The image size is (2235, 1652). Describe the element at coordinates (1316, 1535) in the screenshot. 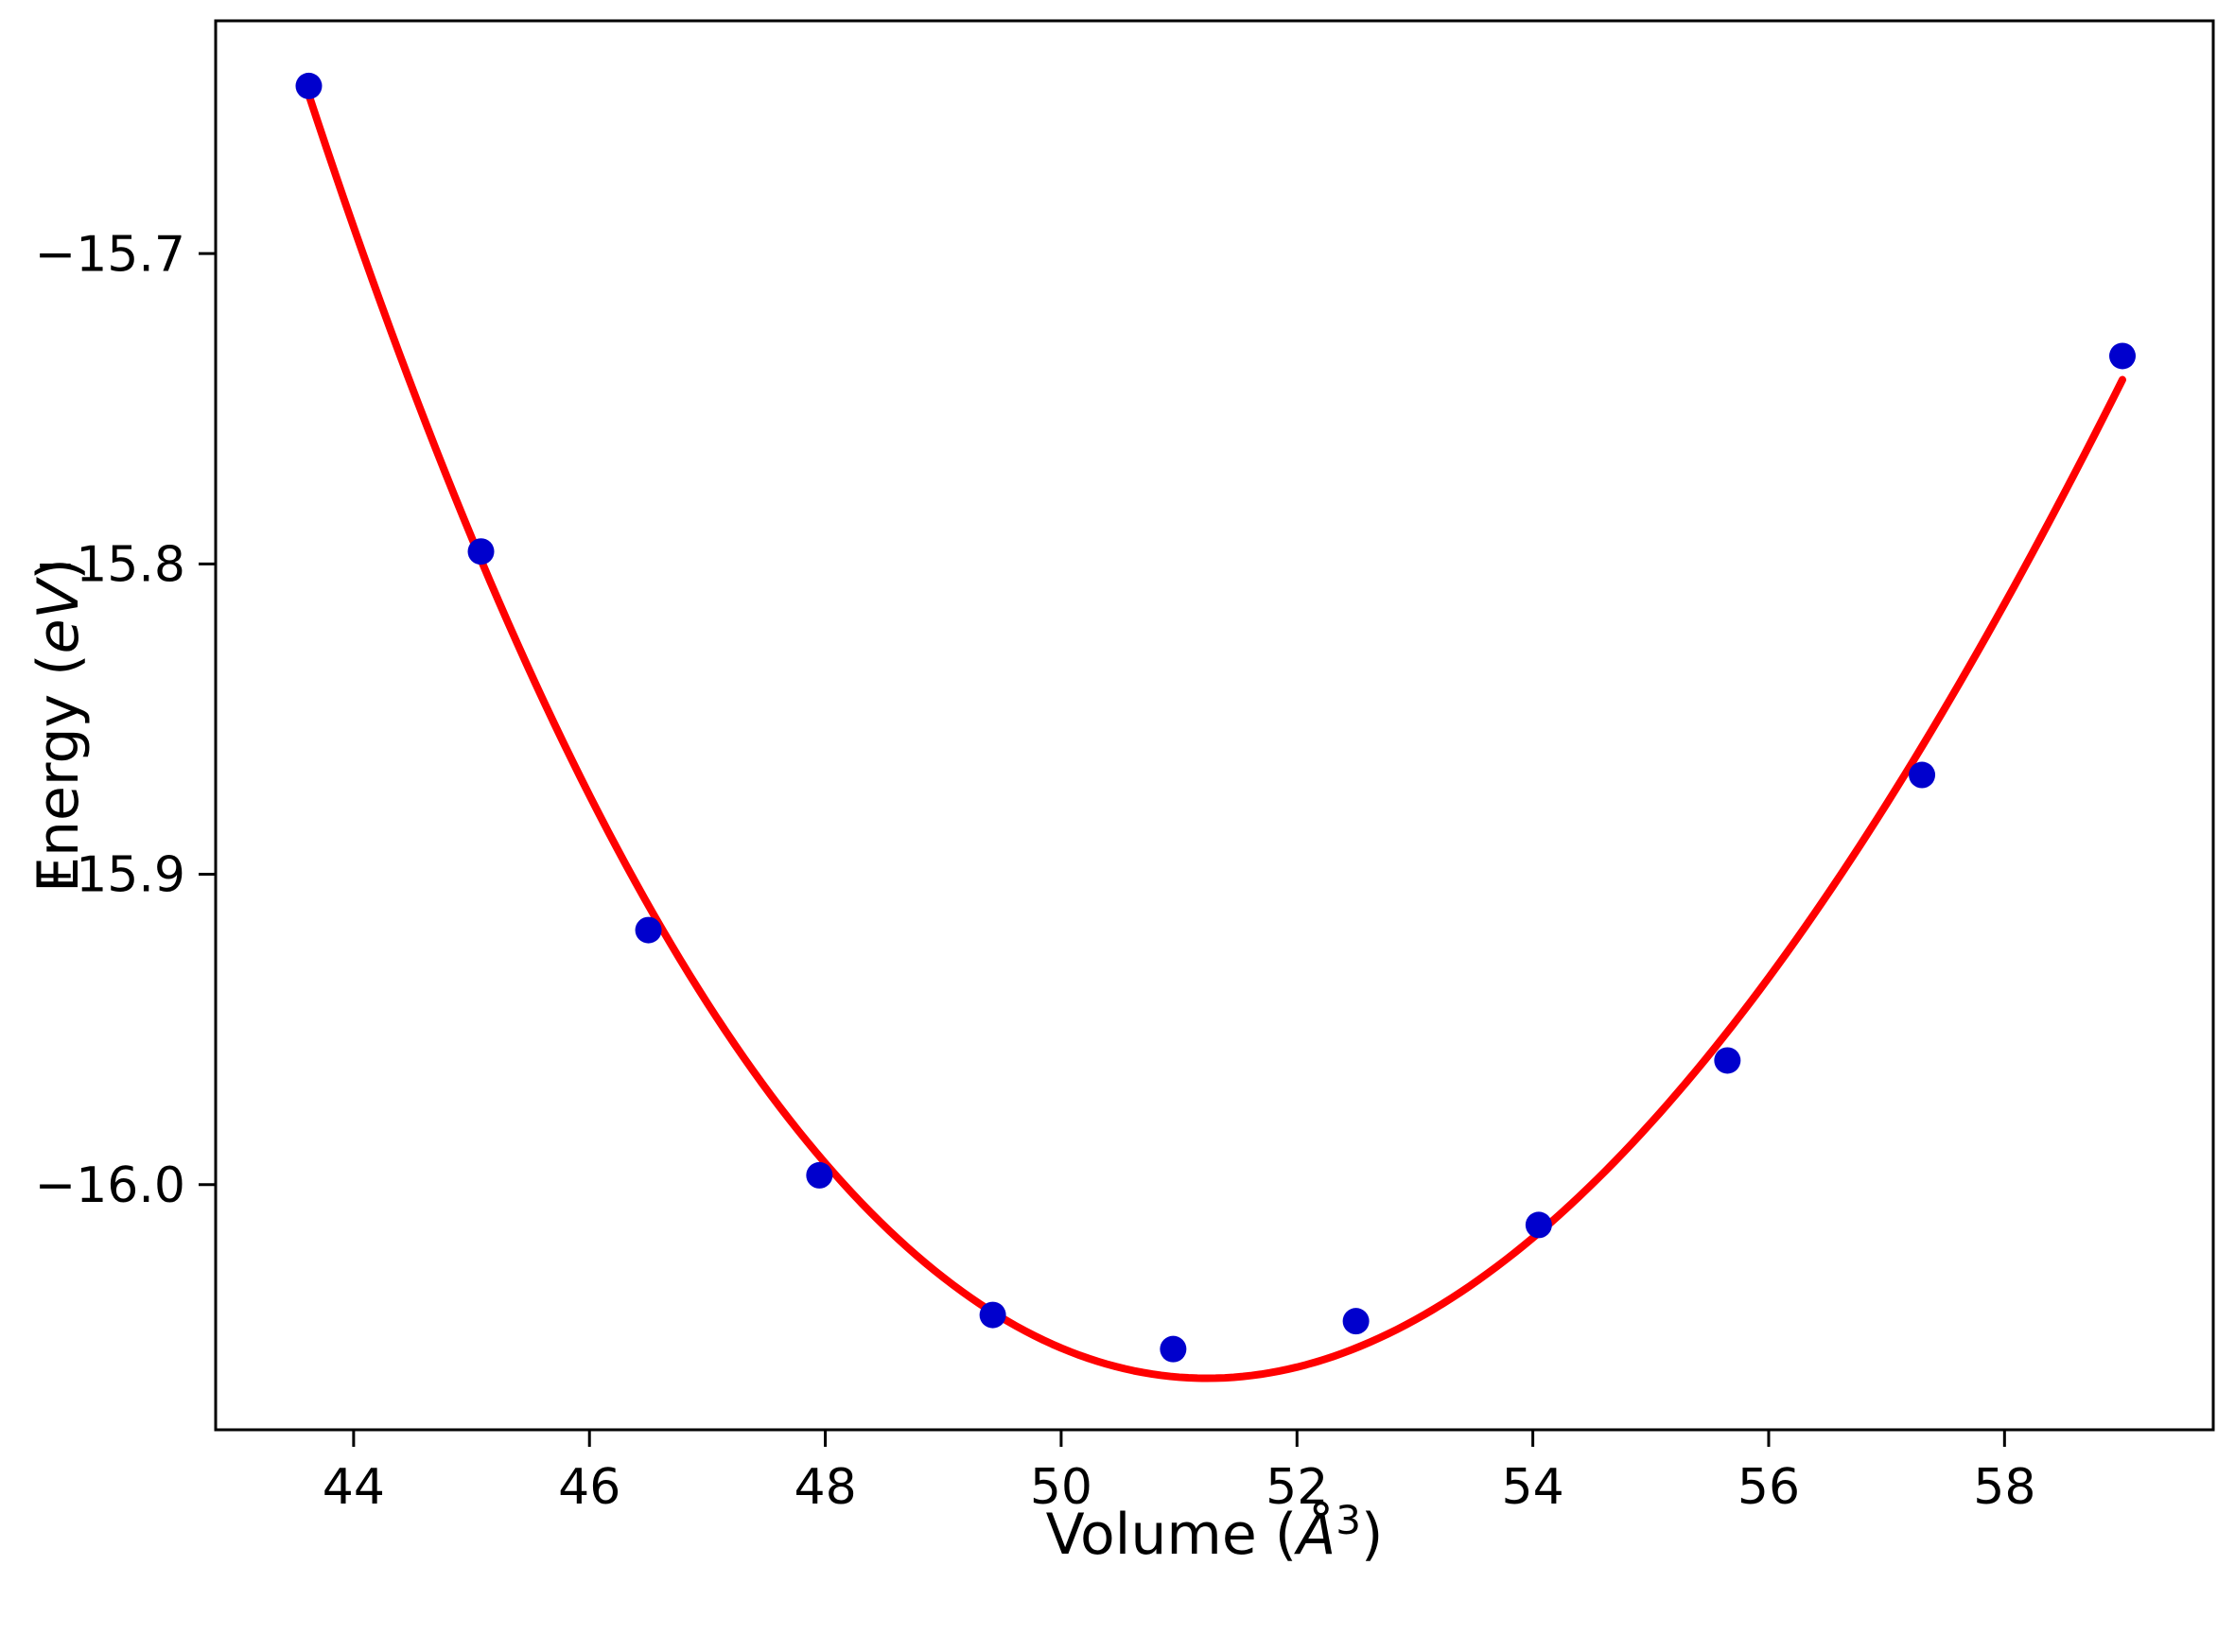

I see `x-axis-unit: Å` at that location.